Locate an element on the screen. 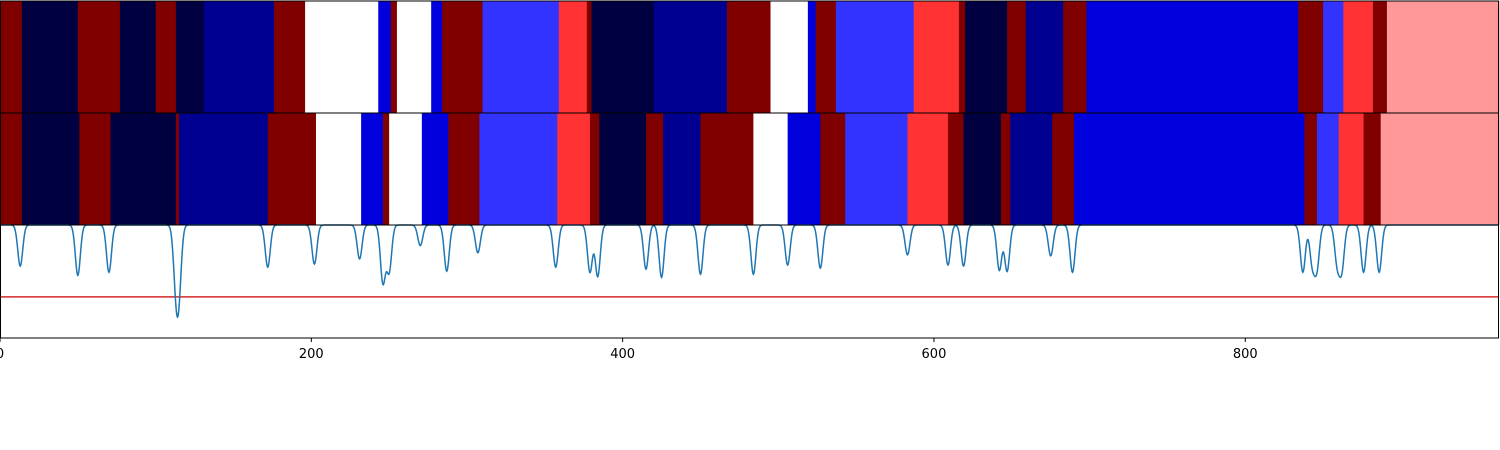 The image size is (1500, 450). x-tick-label-0: 0 is located at coordinates (2, 354).